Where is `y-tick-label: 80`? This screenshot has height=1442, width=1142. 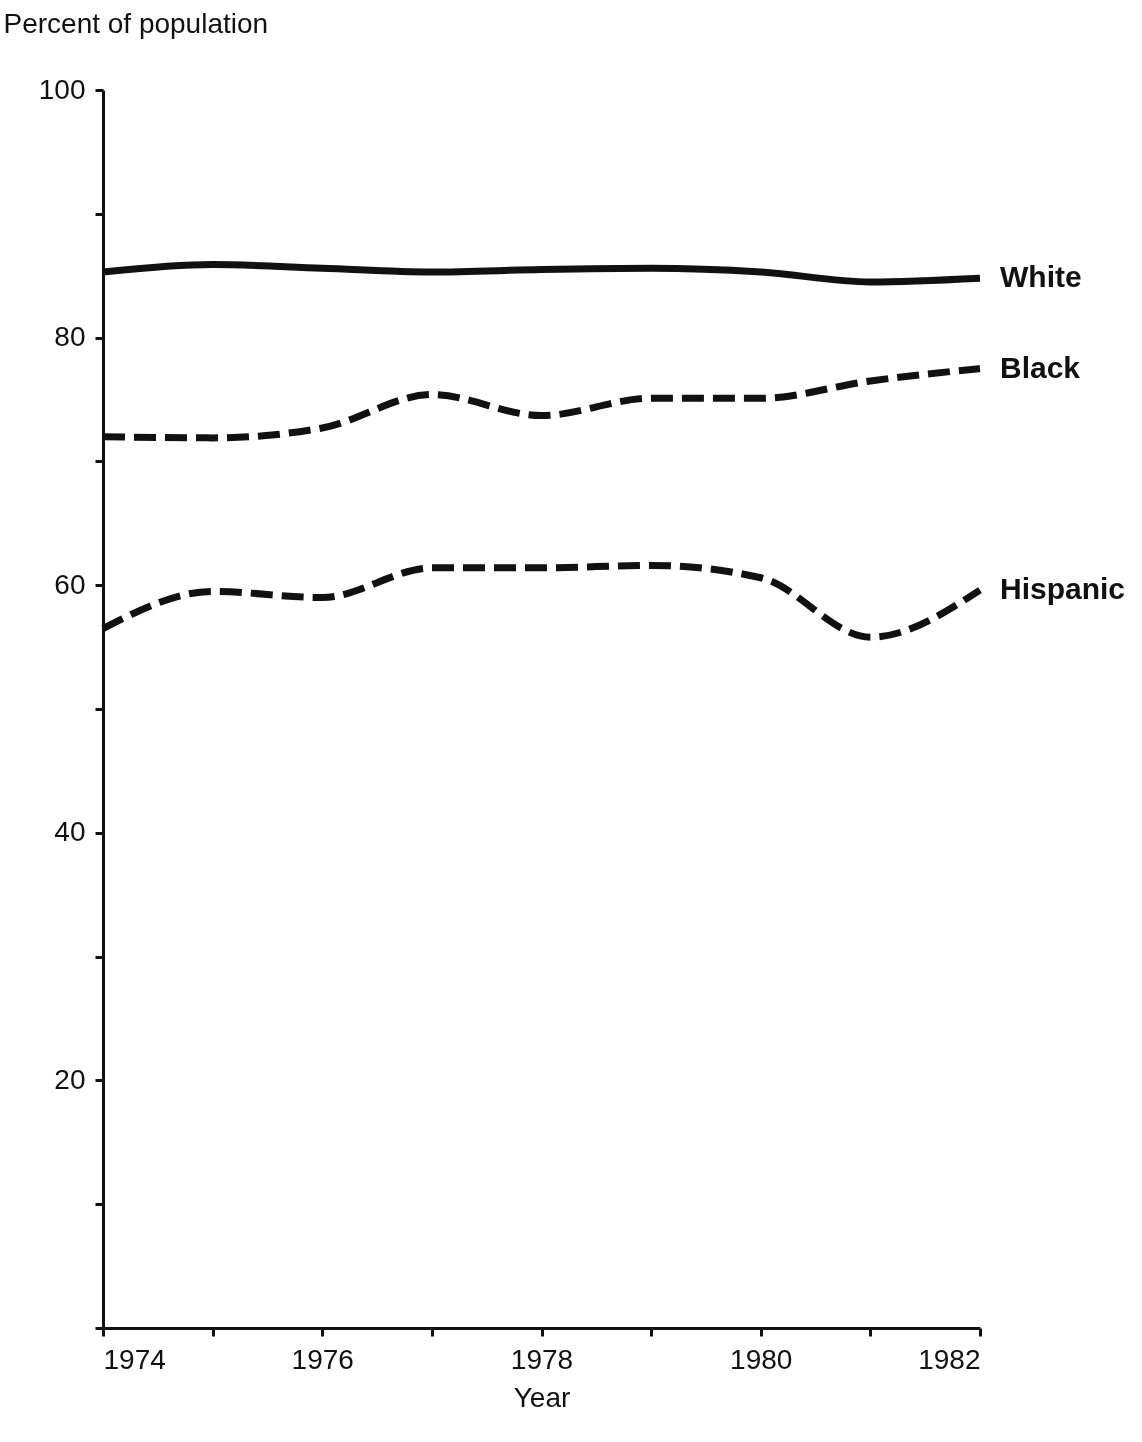 y-tick-label: 80 is located at coordinates (70, 337).